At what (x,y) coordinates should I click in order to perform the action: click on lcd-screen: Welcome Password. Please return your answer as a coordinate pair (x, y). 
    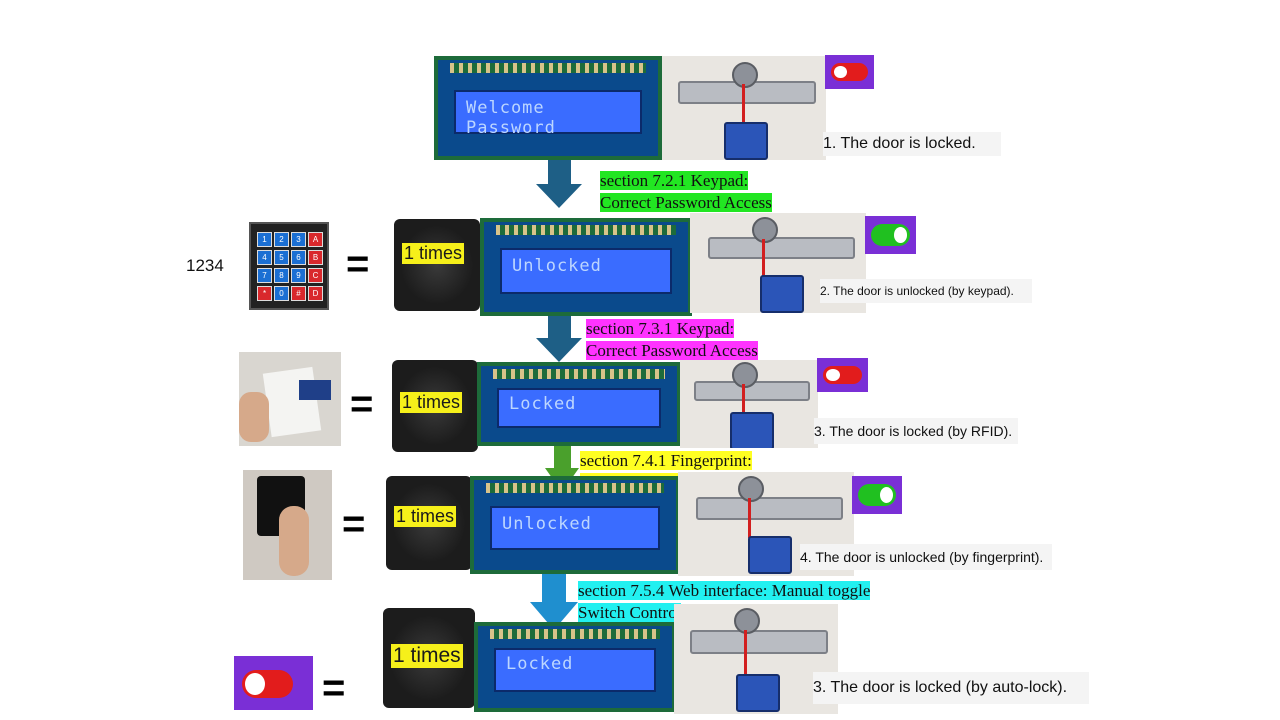
    Looking at the image, I should click on (548, 114).